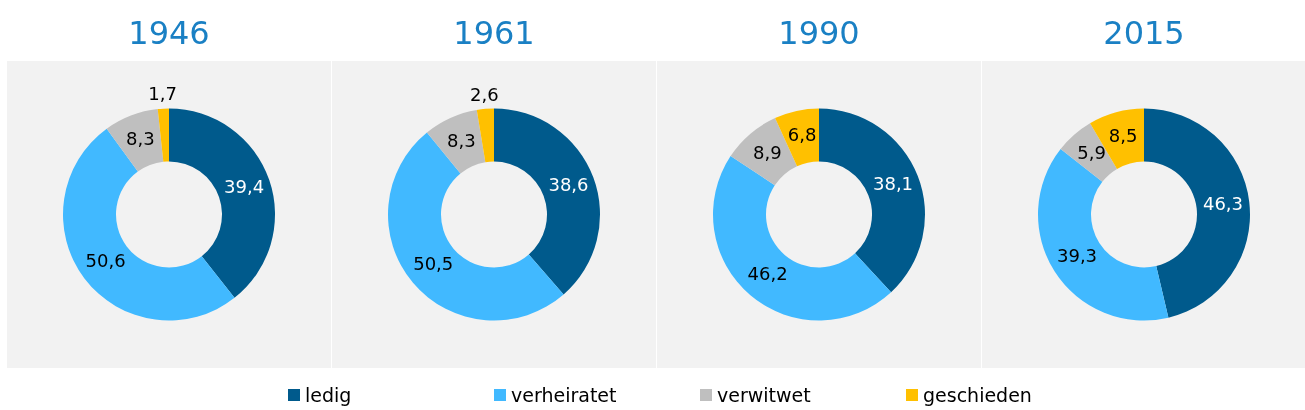 This screenshot has width=1305, height=410. I want to click on data-label: 46,2, so click(767, 273).